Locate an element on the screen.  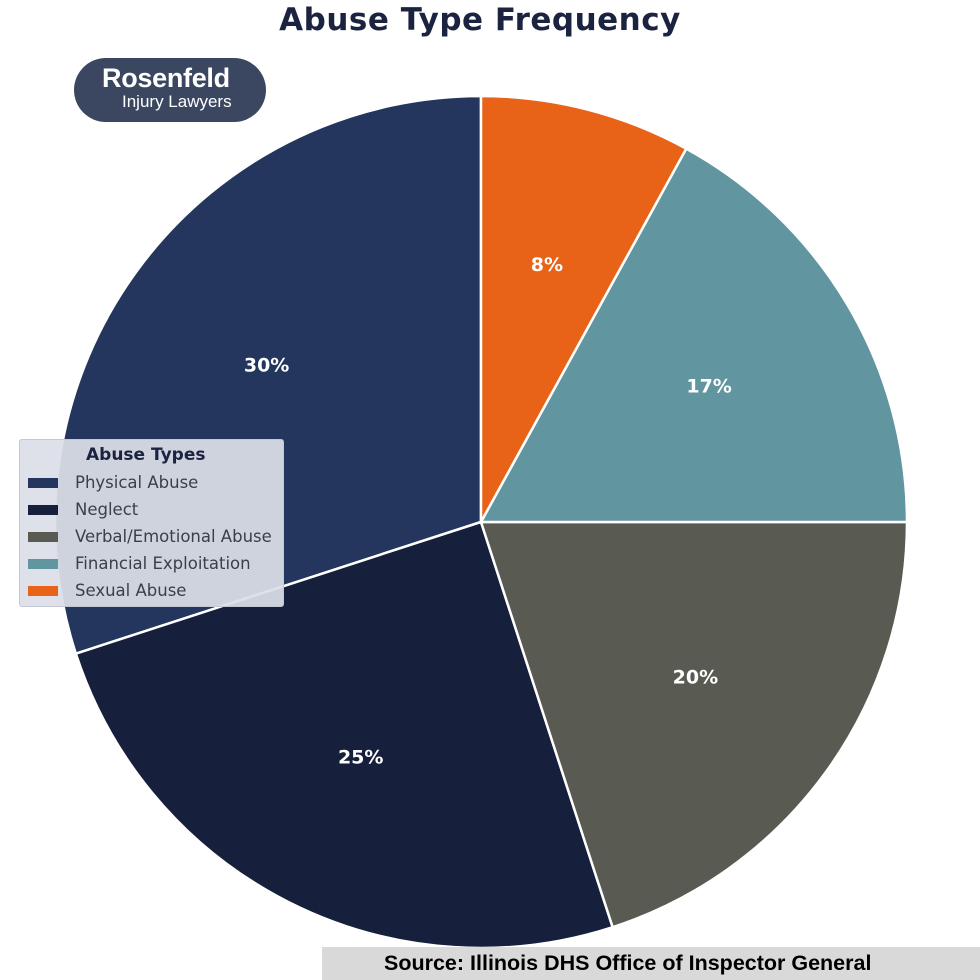
chart-title: Abuse Type Frequency is located at coordinates (480, 20).